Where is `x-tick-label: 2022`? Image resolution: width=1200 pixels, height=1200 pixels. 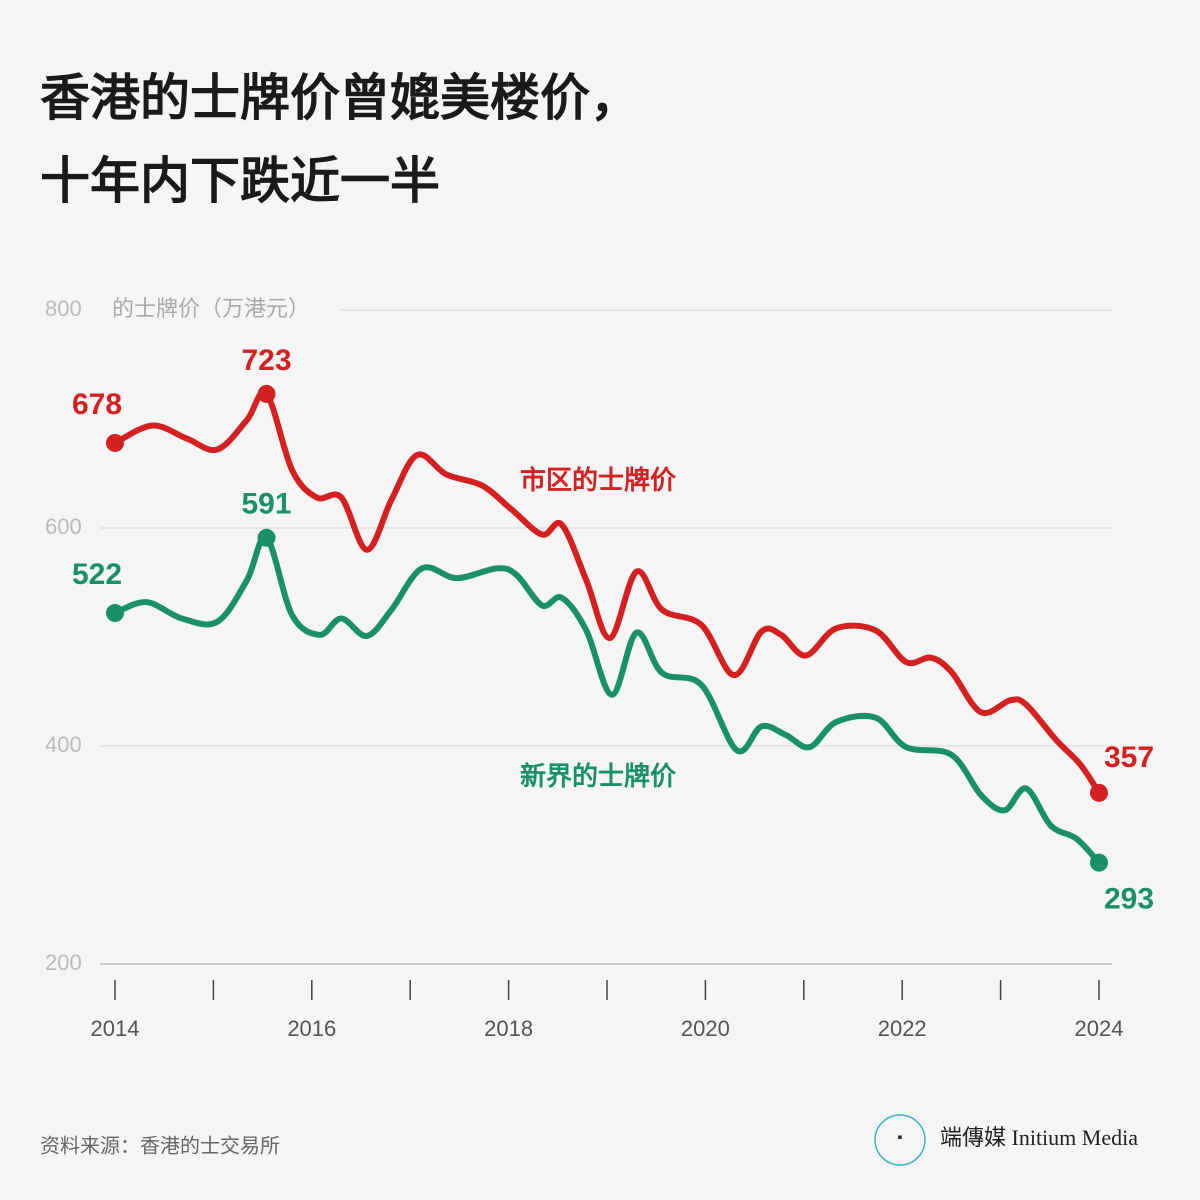
x-tick-label: 2022 is located at coordinates (902, 1028).